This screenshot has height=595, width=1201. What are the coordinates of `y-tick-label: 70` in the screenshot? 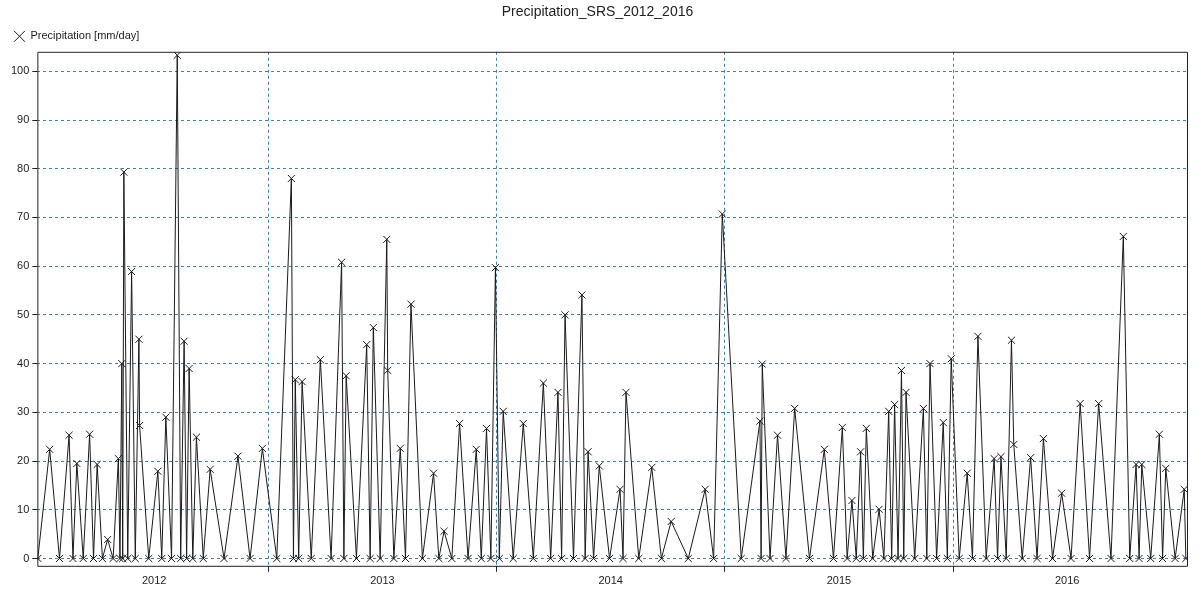 It's located at (23, 216).